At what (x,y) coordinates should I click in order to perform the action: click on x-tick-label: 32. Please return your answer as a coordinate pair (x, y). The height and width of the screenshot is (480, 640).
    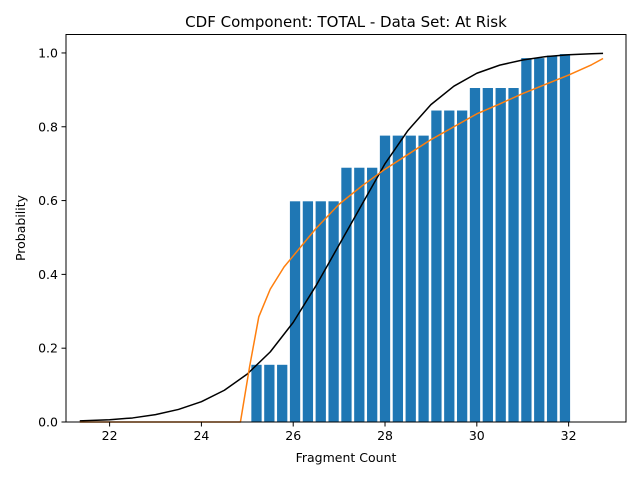
    Looking at the image, I should click on (569, 435).